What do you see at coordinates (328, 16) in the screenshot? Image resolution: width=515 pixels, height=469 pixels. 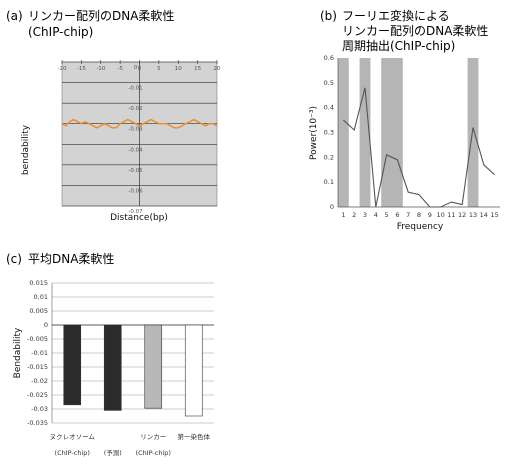 I see `panel-b-label: (b)` at bounding box center [328, 16].